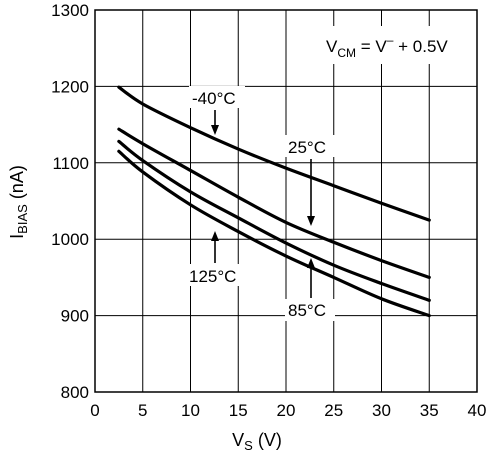 This screenshot has width=488, height=459. What do you see at coordinates (70, 10) in the screenshot?
I see `y-tick-label: 1300` at bounding box center [70, 10].